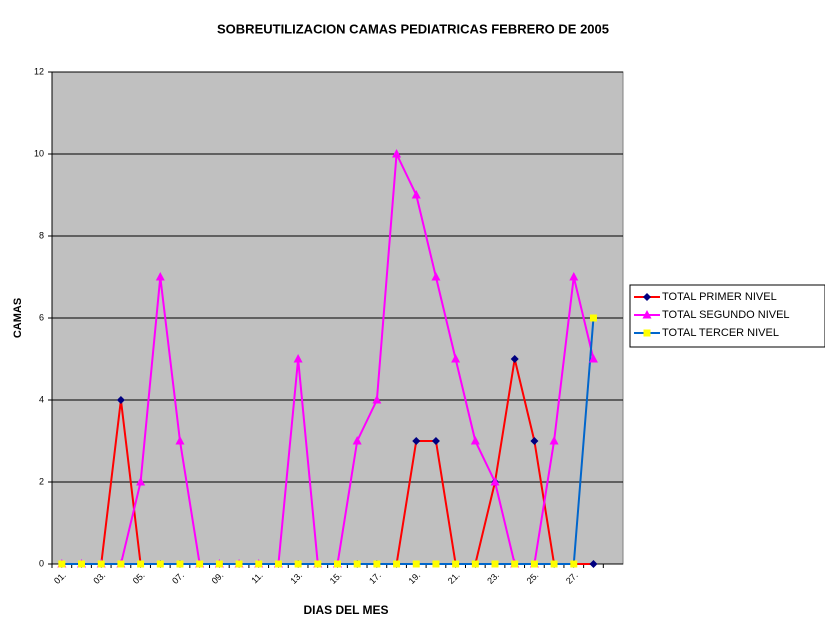 This screenshot has height=617, width=825. Describe the element at coordinates (41, 399) in the screenshot. I see `y-tick-label: 4` at that location.